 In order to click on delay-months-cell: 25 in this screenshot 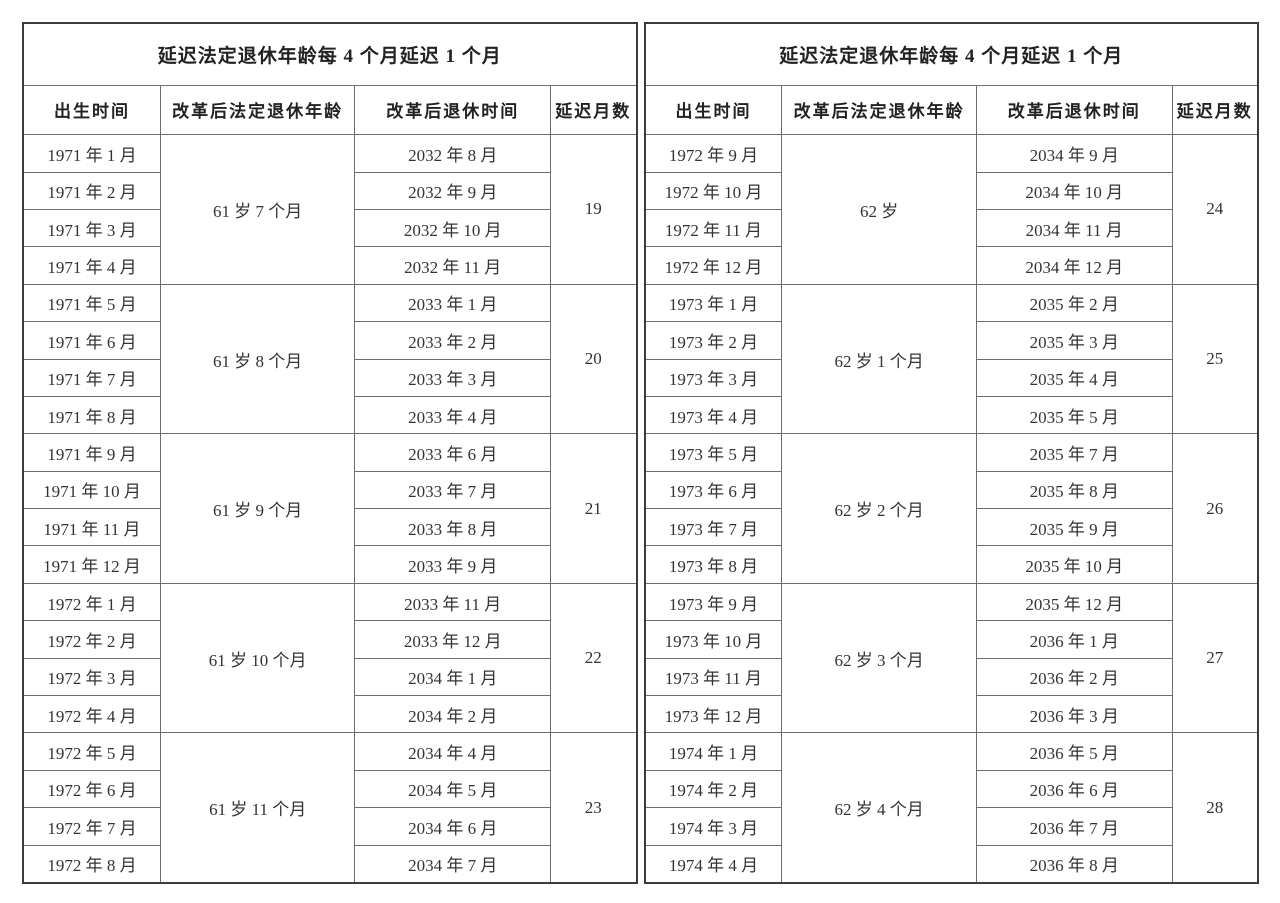, I will do `click(1215, 359)`.